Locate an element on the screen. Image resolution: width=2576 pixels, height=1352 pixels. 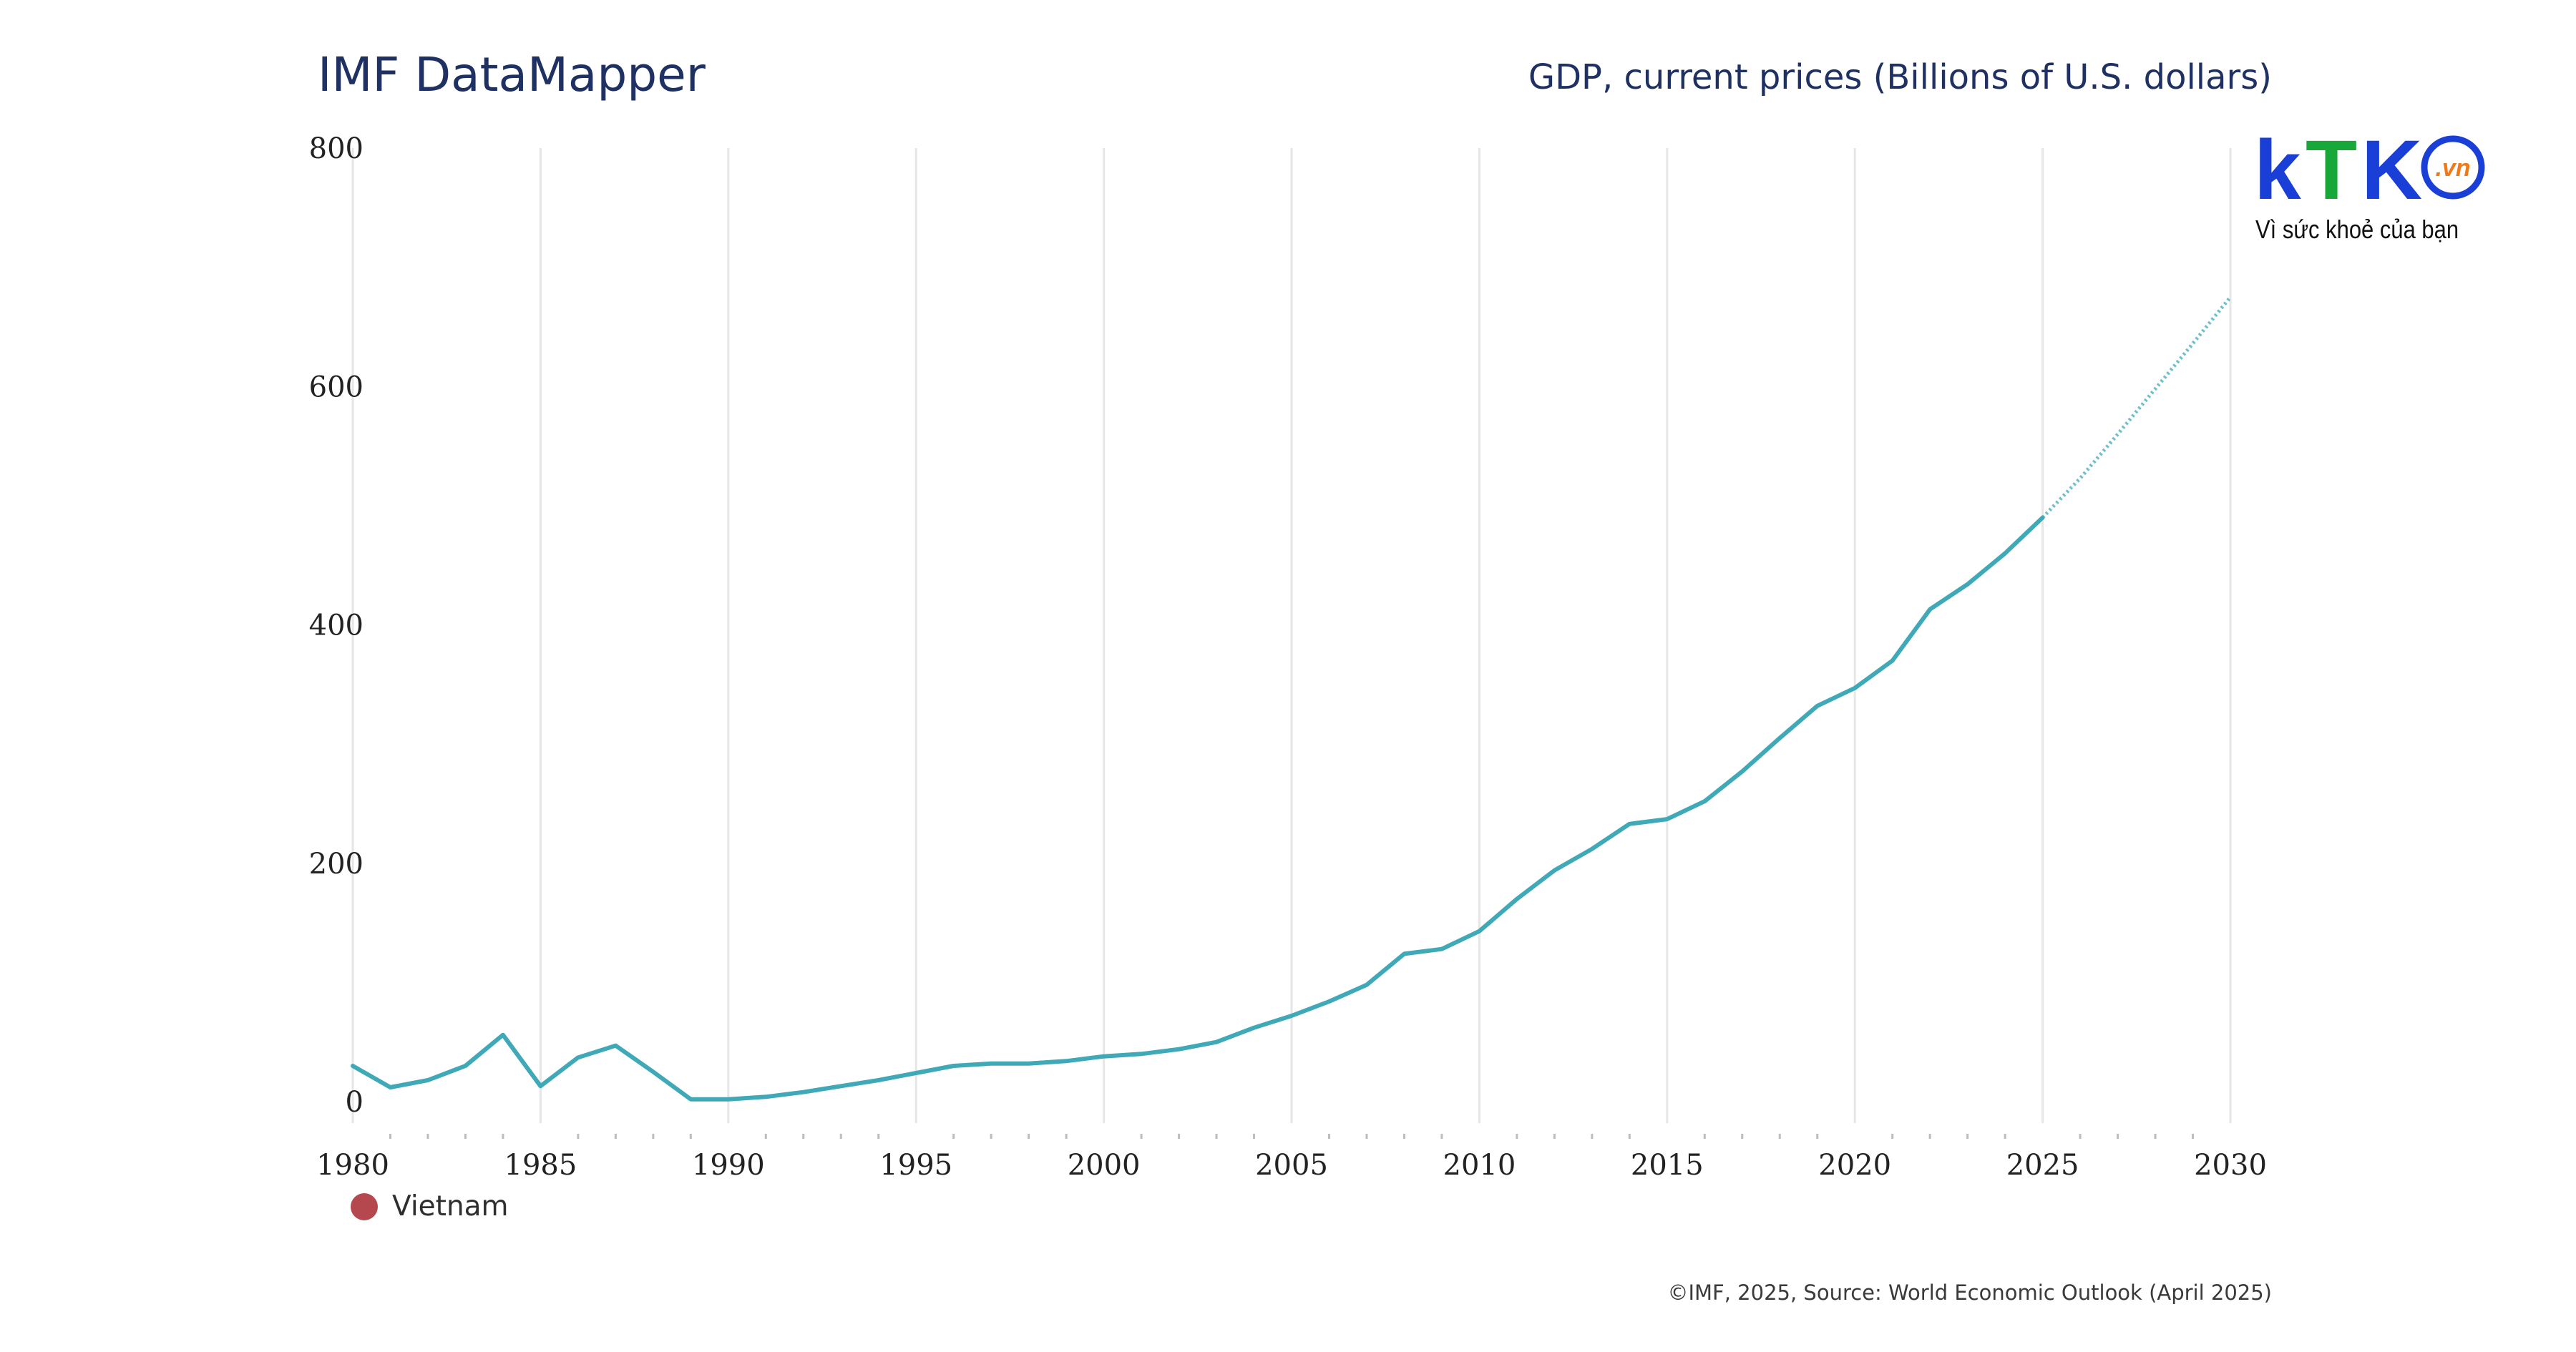
logo-ring-icon is located at coordinates (2453, 168).